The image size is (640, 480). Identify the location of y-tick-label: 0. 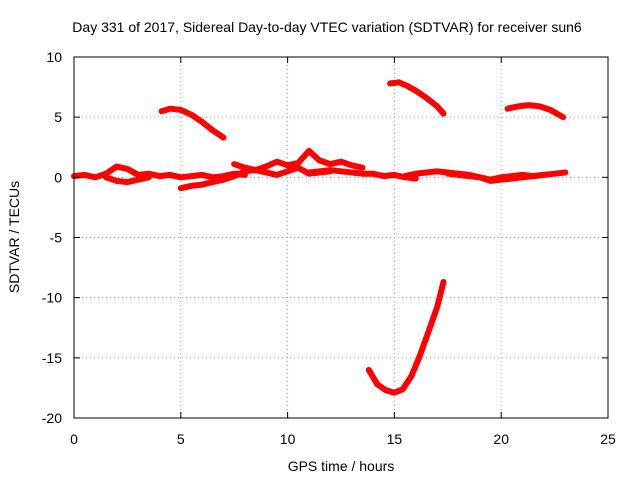
(58, 177).